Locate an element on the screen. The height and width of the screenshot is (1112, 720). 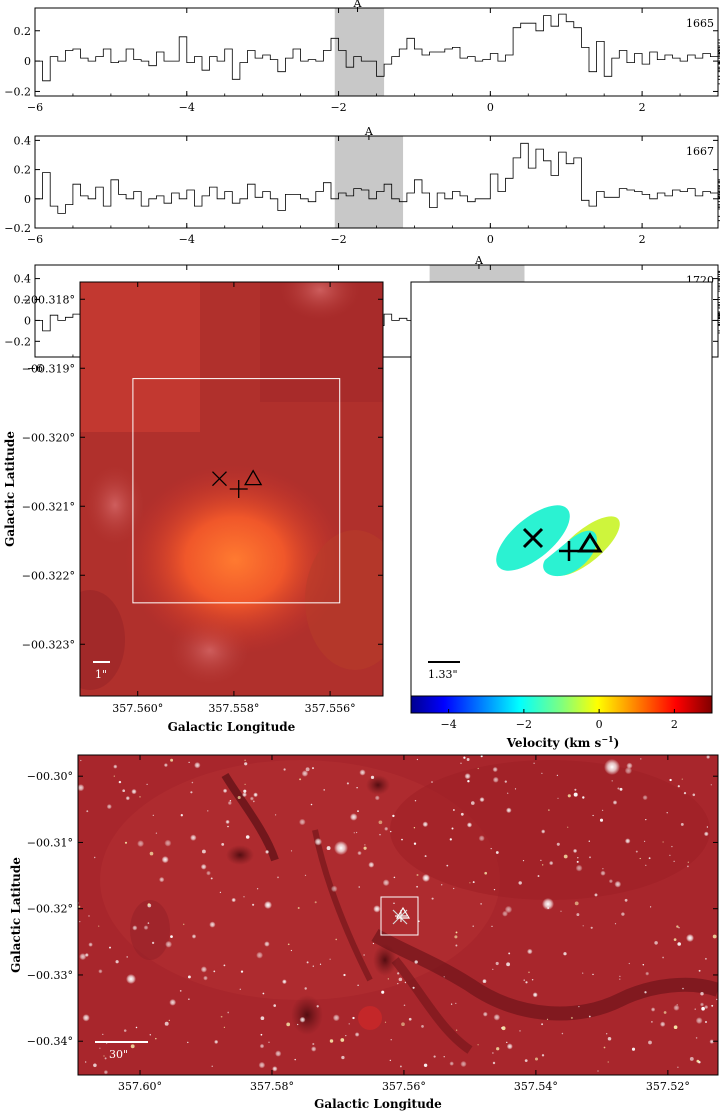
spectrum-line is located at coordinates (377, 182).